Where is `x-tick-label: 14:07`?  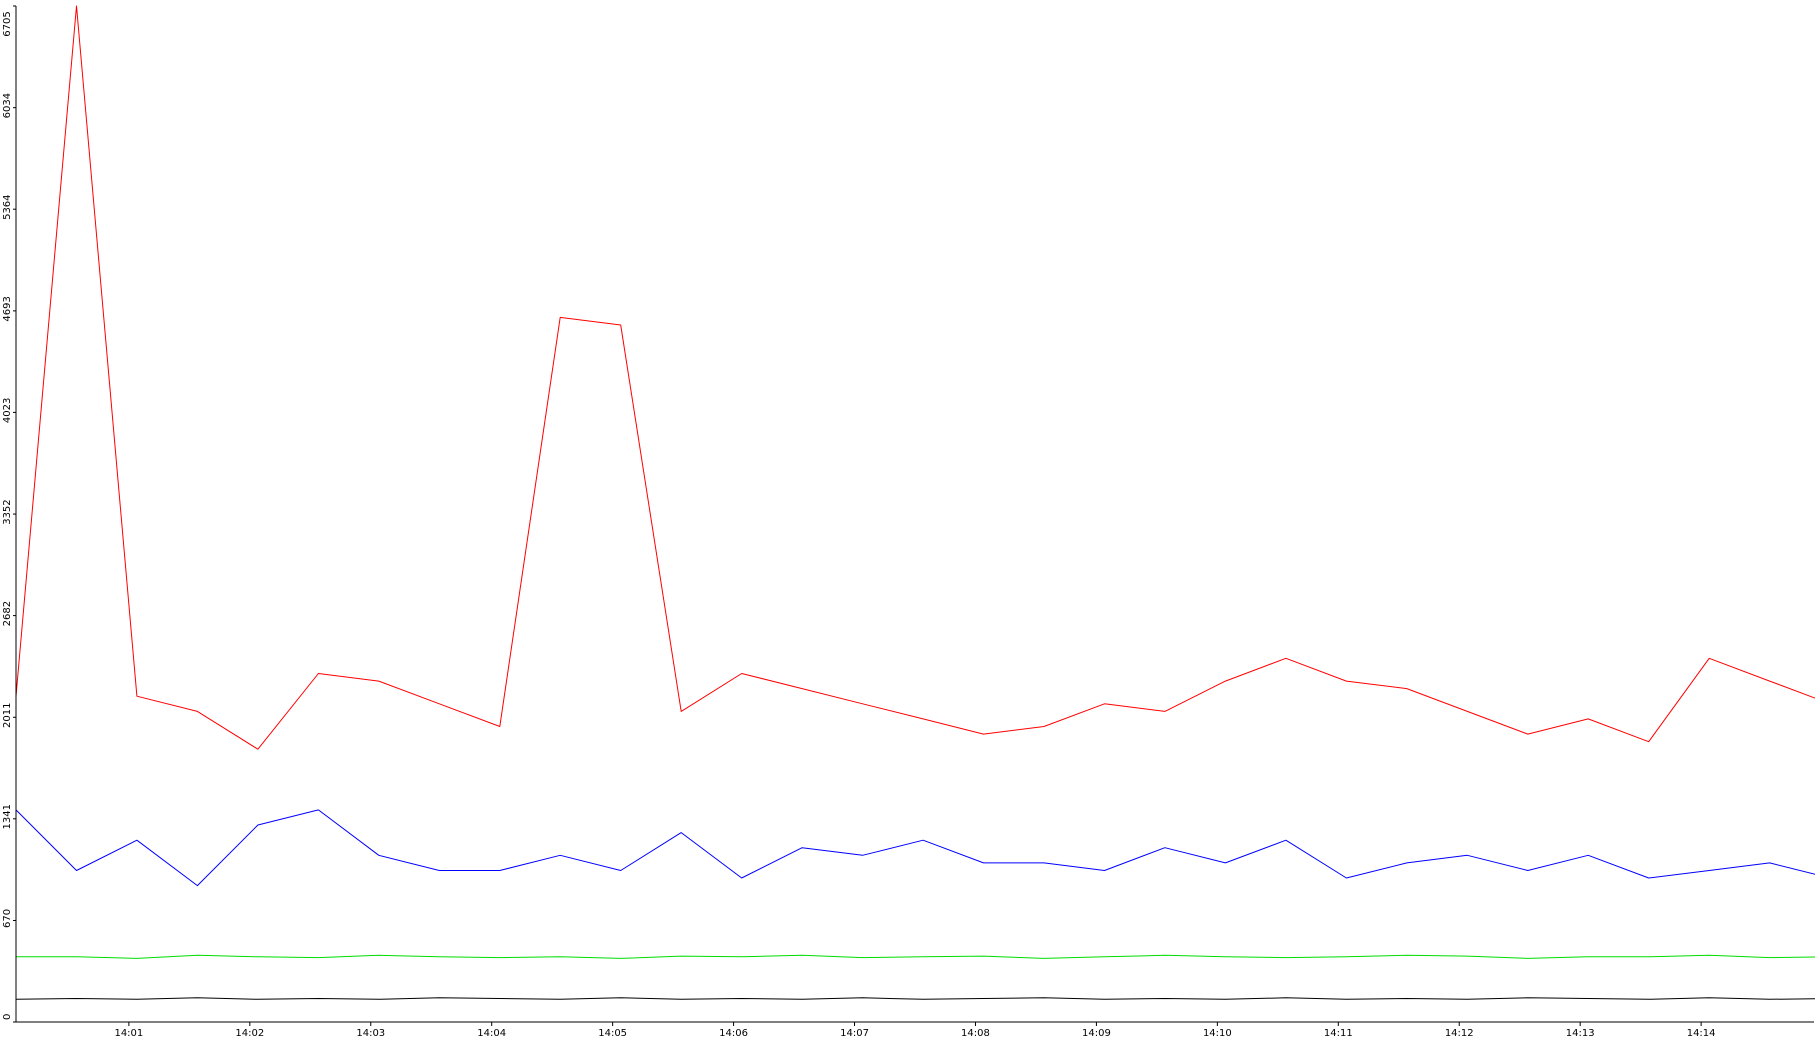
x-tick-label: 14:07 is located at coordinates (854, 1033).